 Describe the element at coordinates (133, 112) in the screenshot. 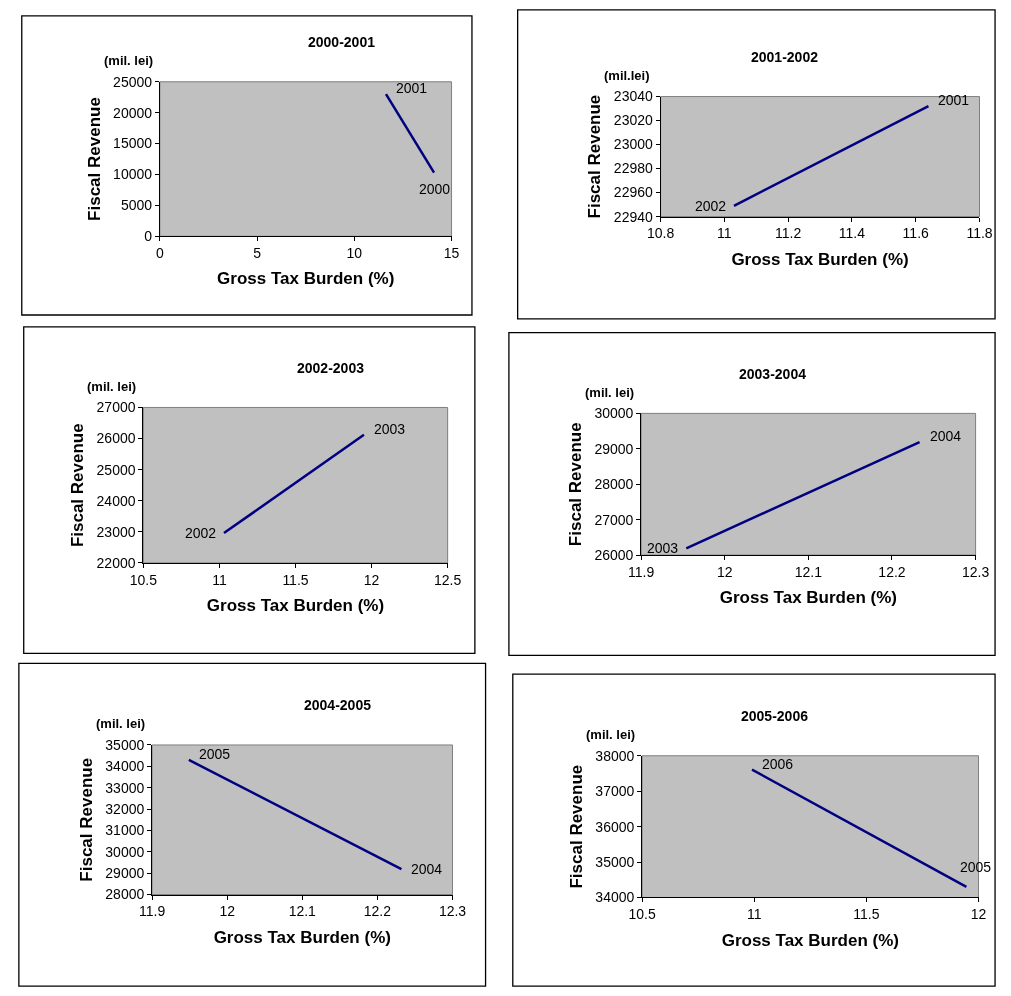

I see `y-tick-label: 20000` at that location.